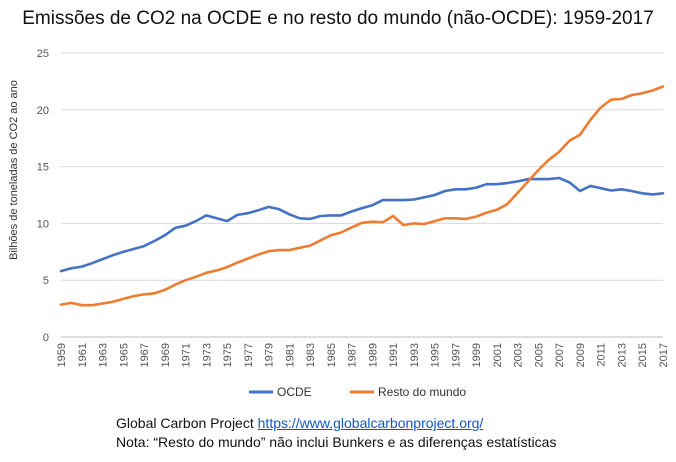 The height and width of the screenshot is (462, 676). What do you see at coordinates (104, 355) in the screenshot?
I see `x-tick-label: 1963` at bounding box center [104, 355].